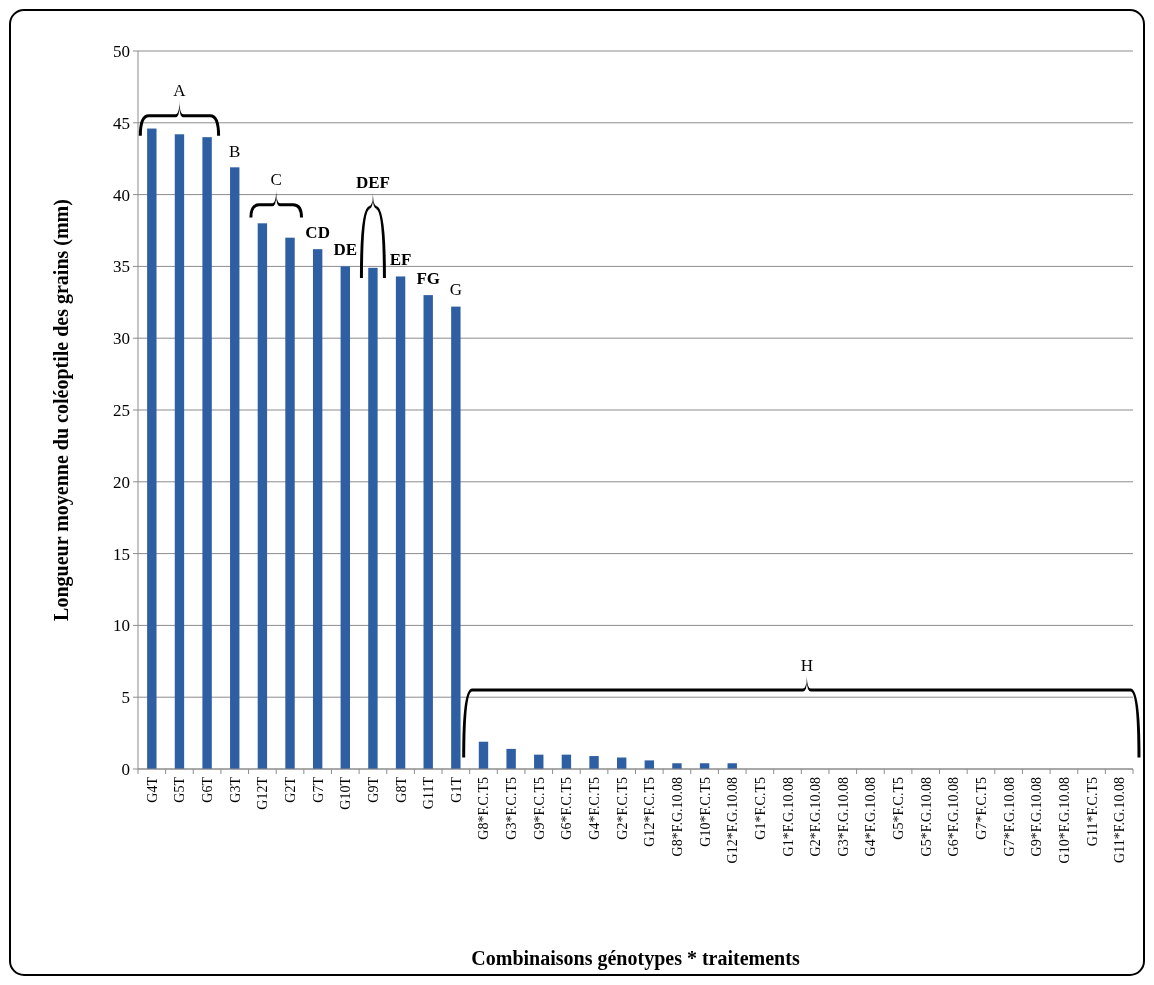 This screenshot has width=1154, height=985. Describe the element at coordinates (843, 817) in the screenshot. I see `x-tick-label: G3*F.G.10.08` at that location.